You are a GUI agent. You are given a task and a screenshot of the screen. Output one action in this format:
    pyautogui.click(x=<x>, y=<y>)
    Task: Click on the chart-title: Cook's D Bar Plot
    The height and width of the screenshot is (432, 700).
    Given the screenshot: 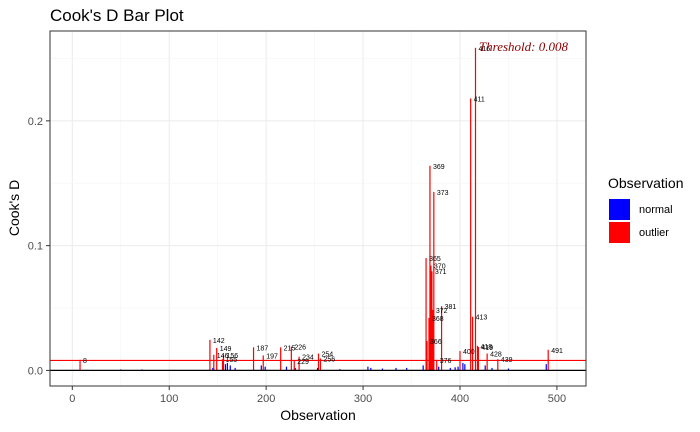 What is the action you would take?
    pyautogui.click(x=117, y=15)
    